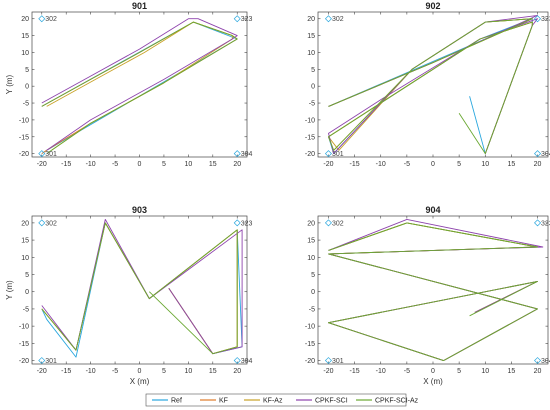  Describe the element at coordinates (263, 401) in the screenshot. I see `legend-entry: KF-Az` at that location.